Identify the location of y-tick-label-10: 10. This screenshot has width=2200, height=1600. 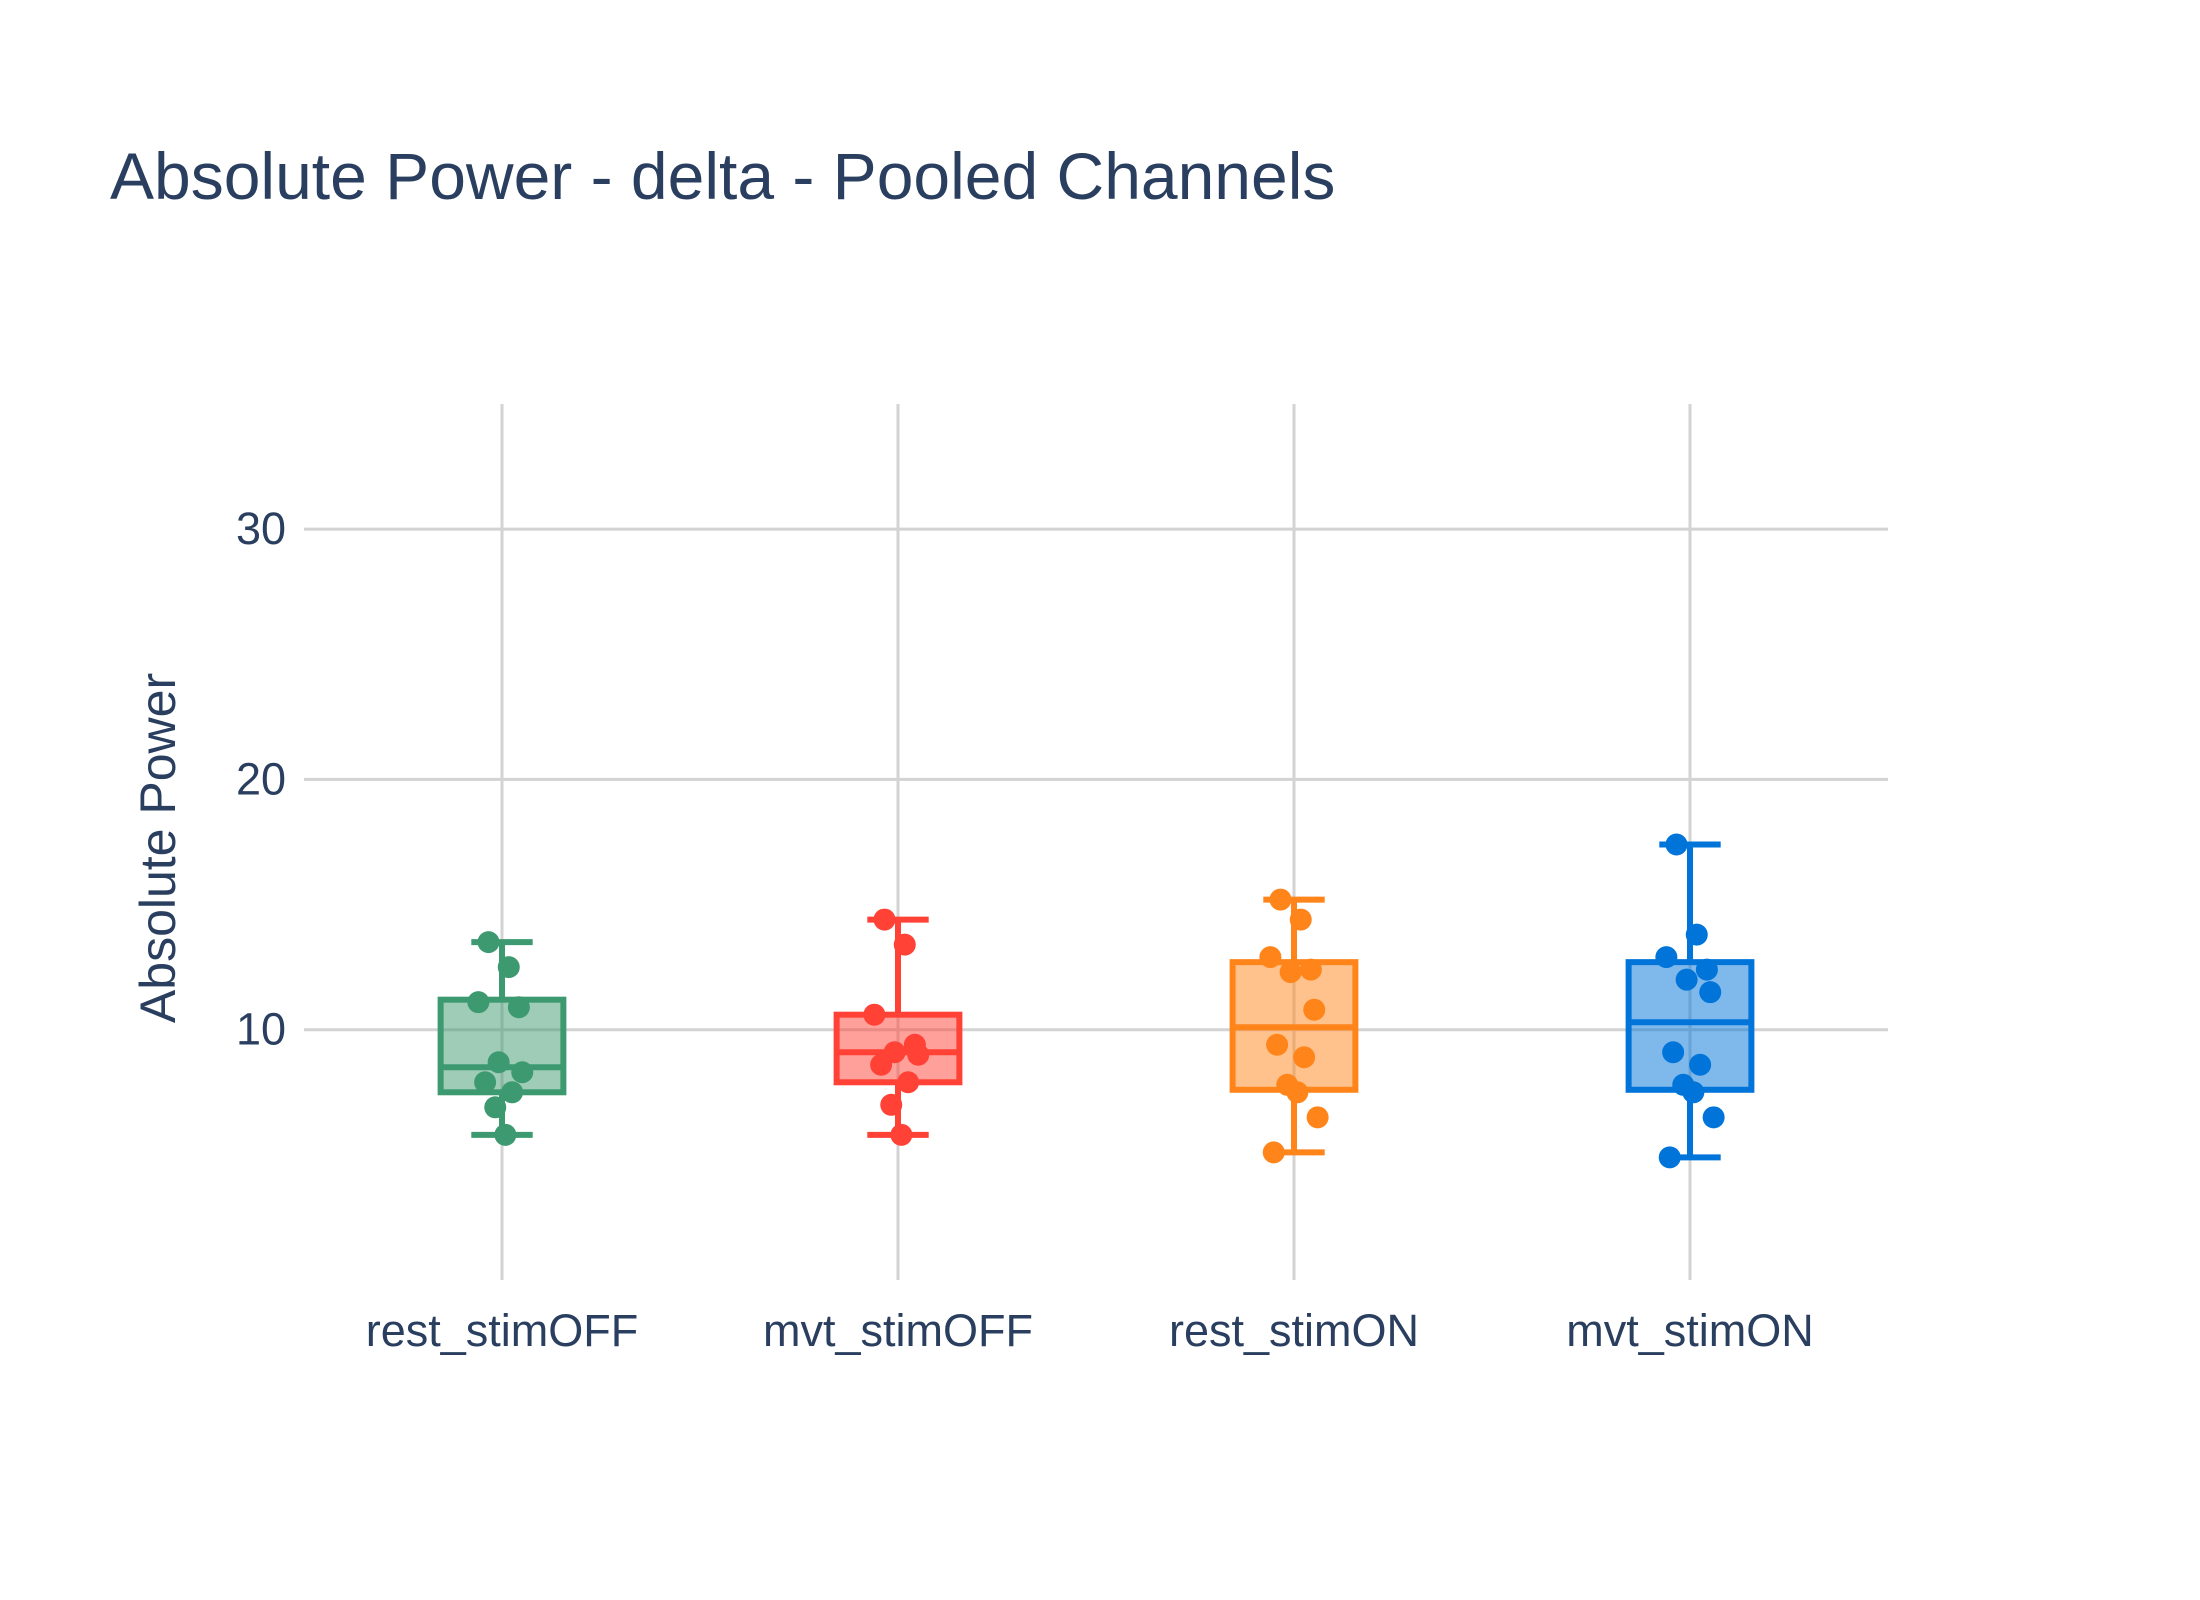
(261, 1029).